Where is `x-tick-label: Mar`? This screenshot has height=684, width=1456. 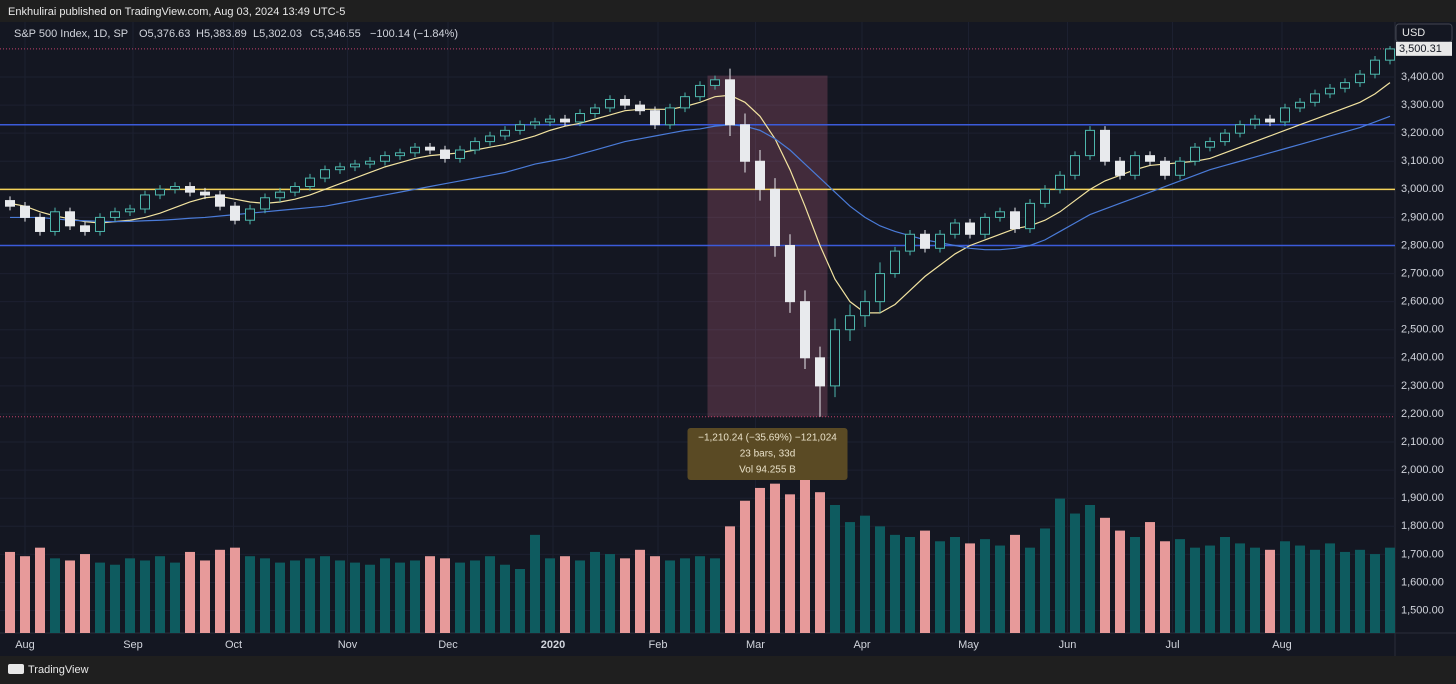
x-tick-label: Mar is located at coordinates (755, 645).